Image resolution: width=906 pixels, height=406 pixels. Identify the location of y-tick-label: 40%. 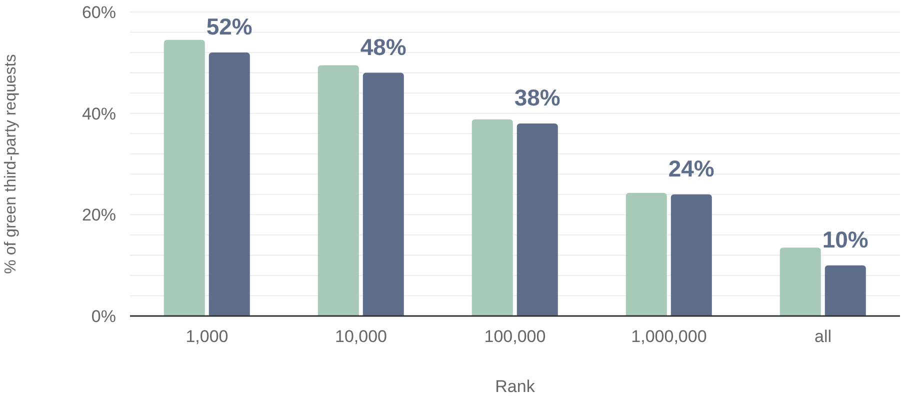
(99, 114).